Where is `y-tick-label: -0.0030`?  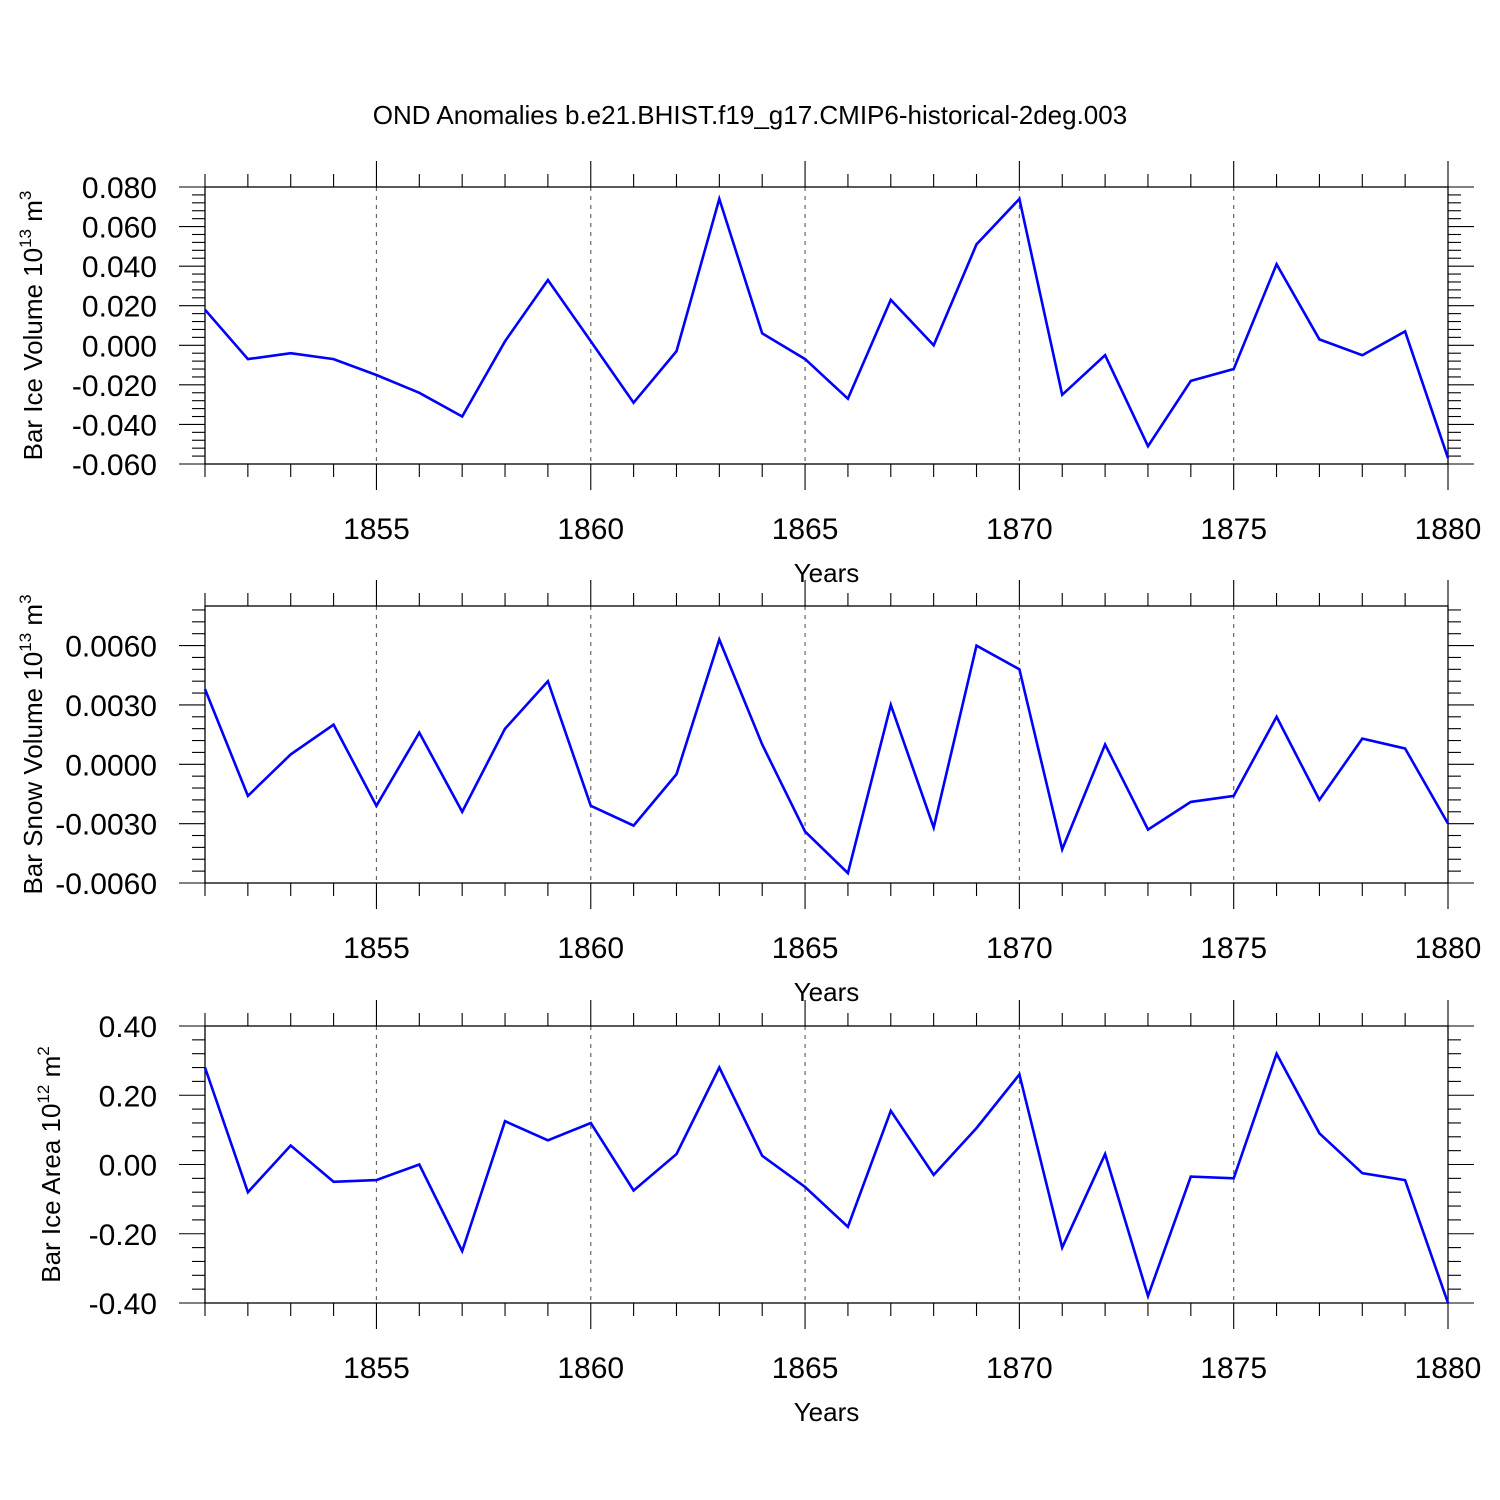
y-tick-label: -0.0030 is located at coordinates (106, 825).